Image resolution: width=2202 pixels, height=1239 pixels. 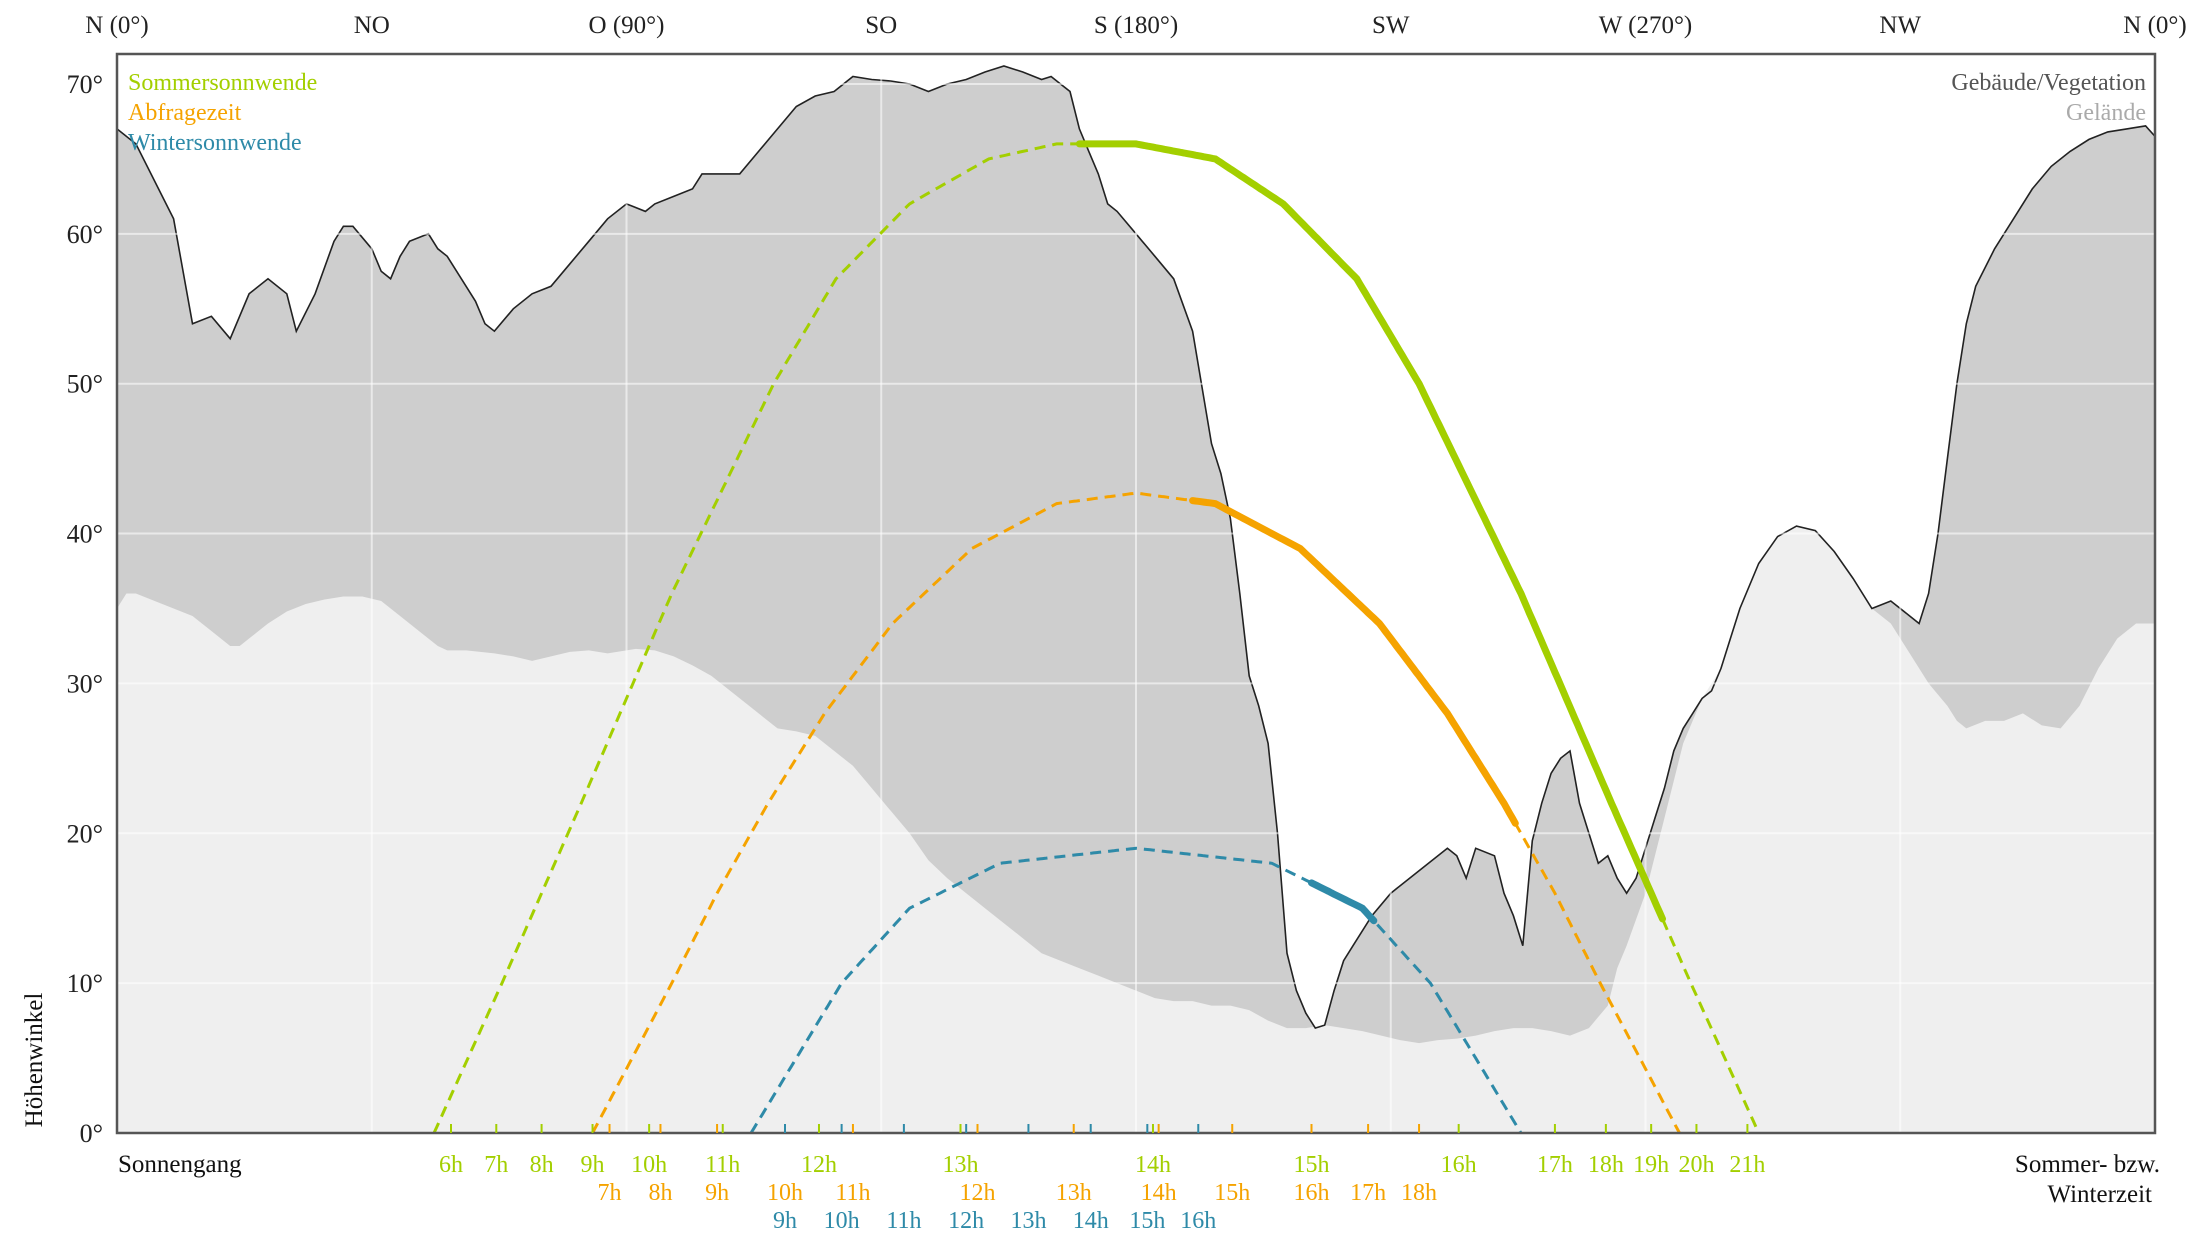 What do you see at coordinates (34, 1060) in the screenshot?
I see `y-axis-label: Höhenwinkel` at bounding box center [34, 1060].